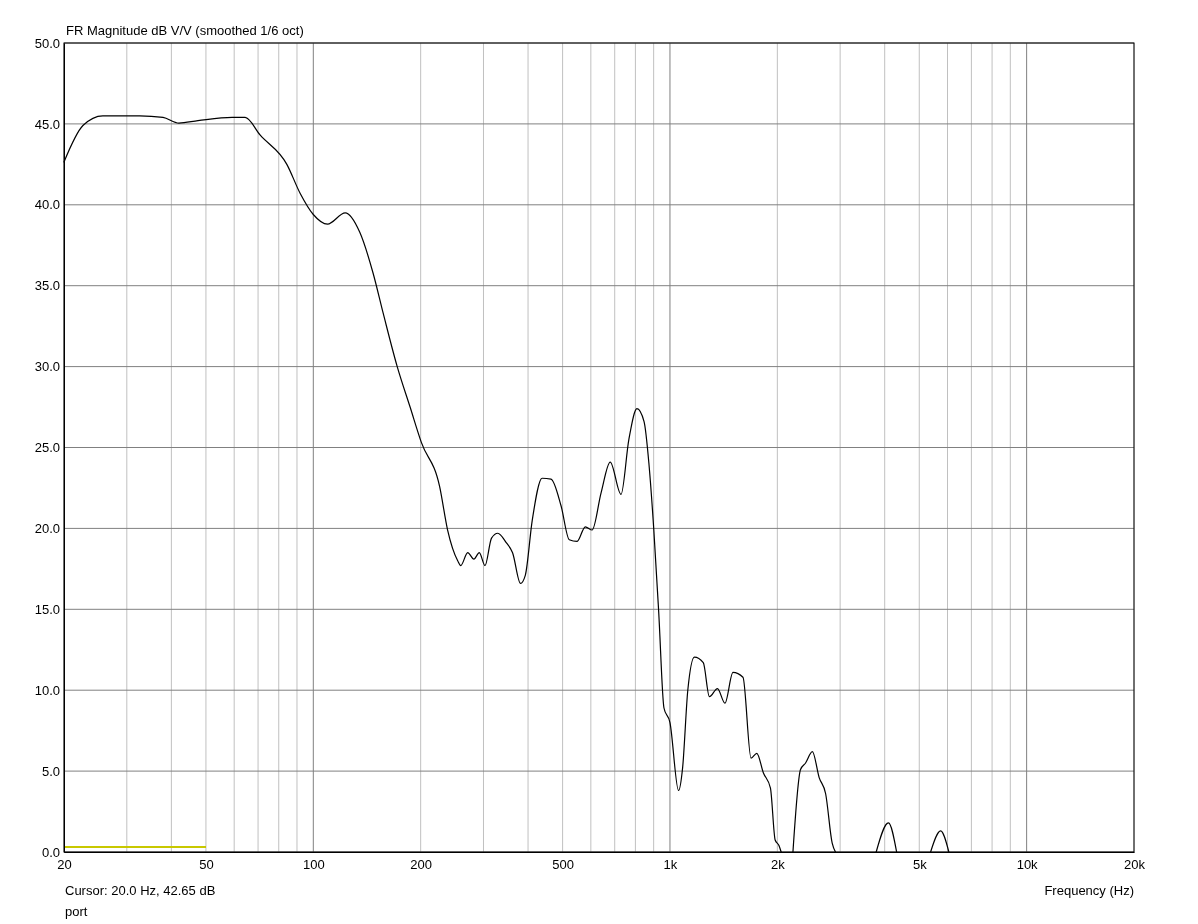 Image resolution: width=1198 pixels, height=924 pixels. I want to click on y-tick-label: 50.0, so click(47, 43).